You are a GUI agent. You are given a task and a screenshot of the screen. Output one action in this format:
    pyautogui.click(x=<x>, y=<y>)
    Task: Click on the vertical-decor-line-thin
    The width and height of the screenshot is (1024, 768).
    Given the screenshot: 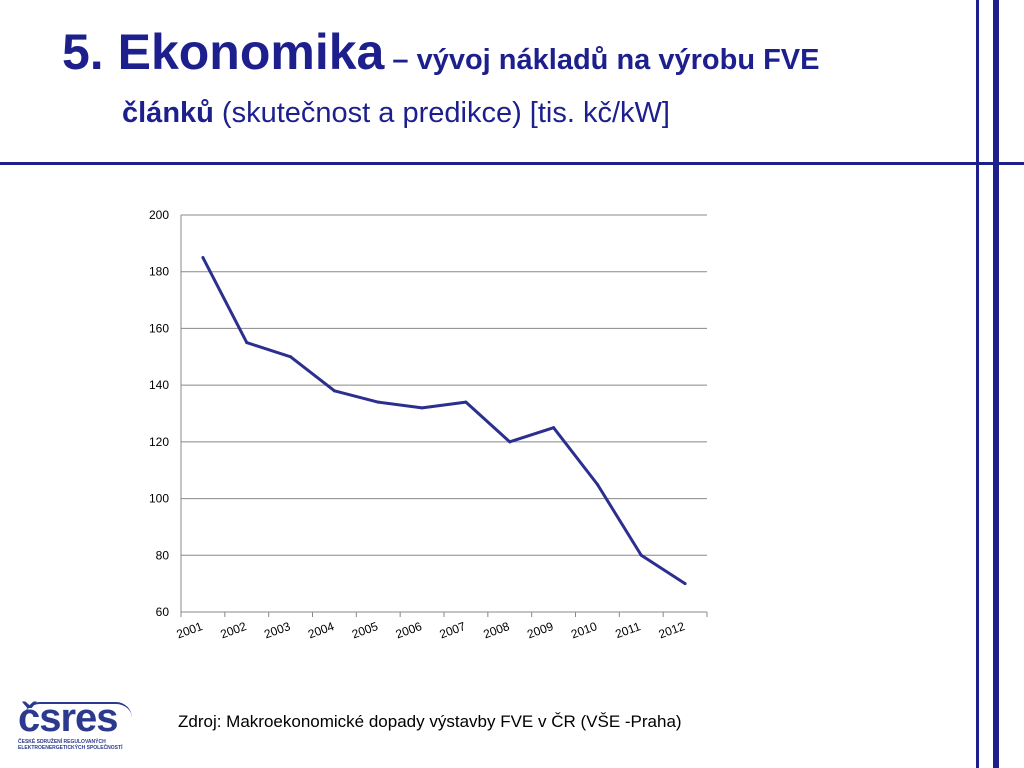 What is the action you would take?
    pyautogui.click(x=977, y=384)
    